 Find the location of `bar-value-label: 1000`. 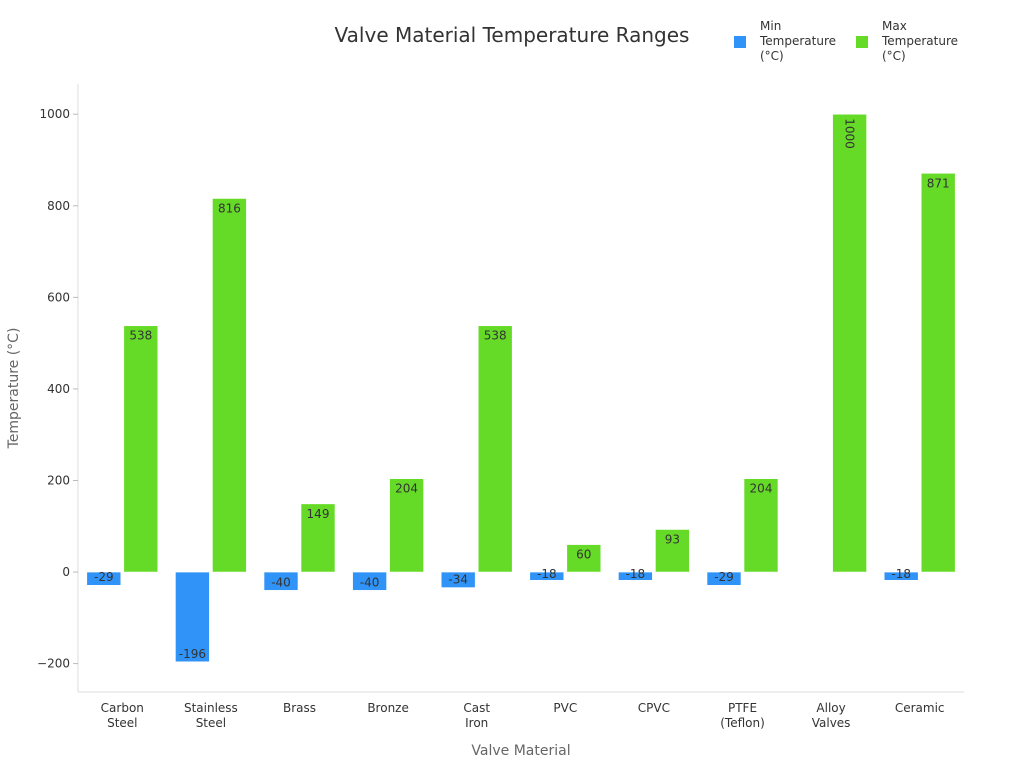

bar-value-label: 1000 is located at coordinates (850, 133).